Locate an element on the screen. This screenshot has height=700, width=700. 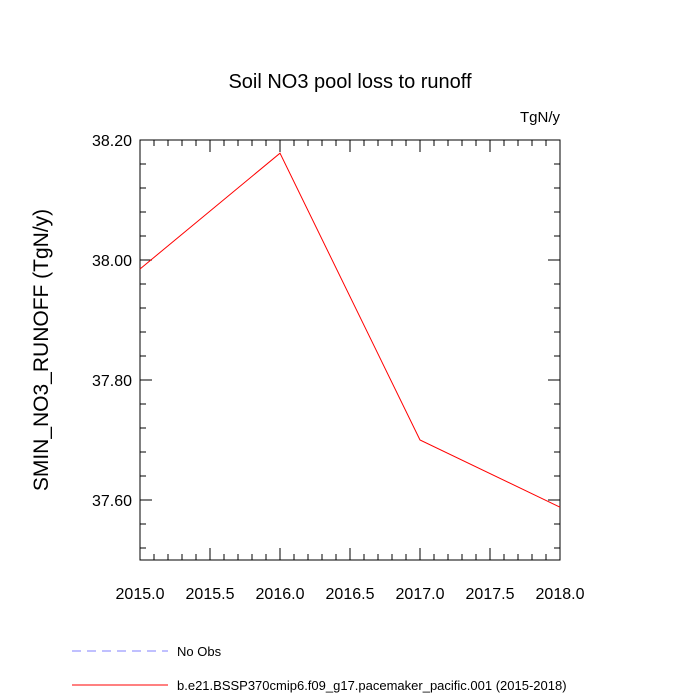
y-tick-label: 37.80 is located at coordinates (112, 381).